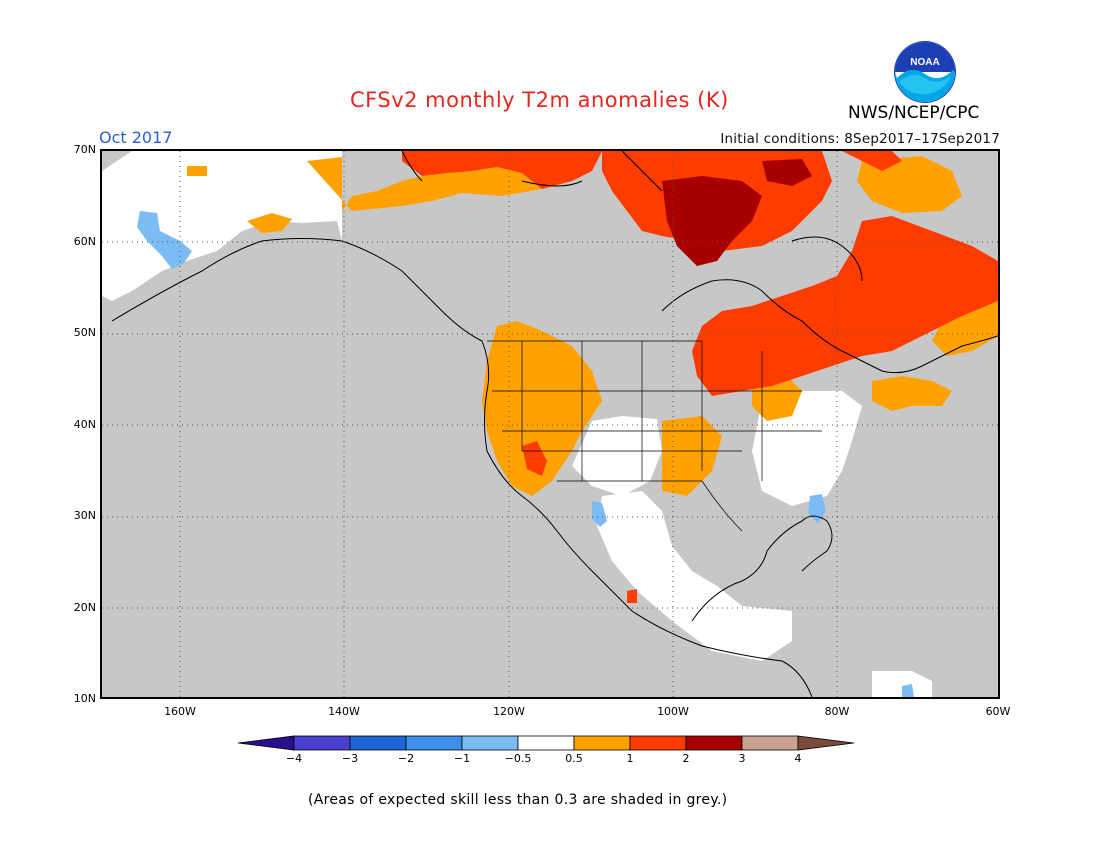  Describe the element at coordinates (925, 72) in the screenshot. I see `noaa-logo: NOAA` at that location.